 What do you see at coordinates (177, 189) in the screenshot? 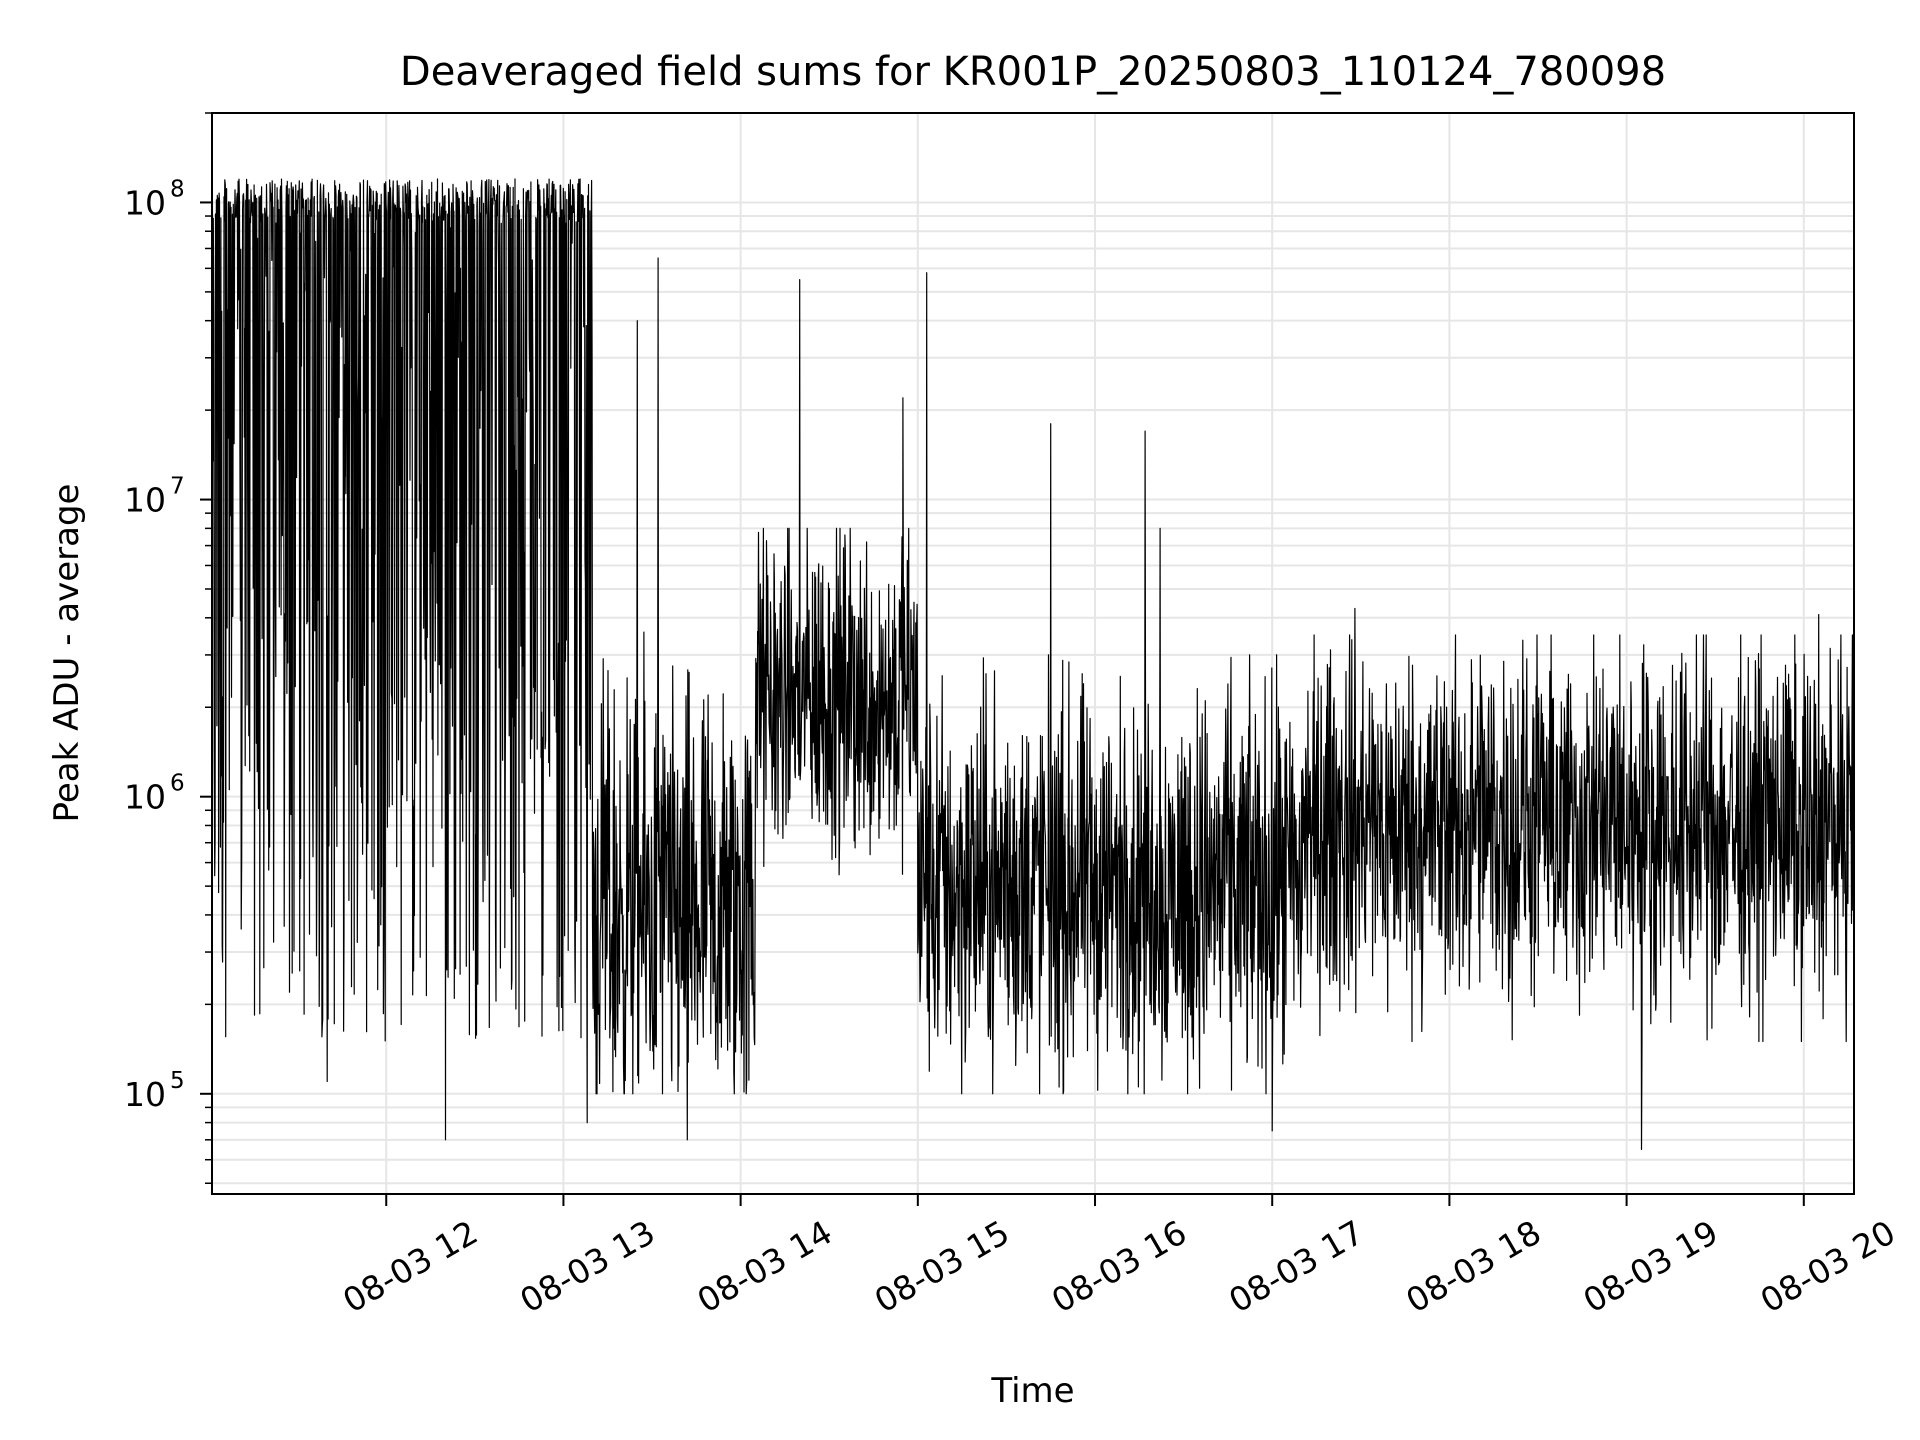
I see `y-tick-exponent: 8` at bounding box center [177, 189].